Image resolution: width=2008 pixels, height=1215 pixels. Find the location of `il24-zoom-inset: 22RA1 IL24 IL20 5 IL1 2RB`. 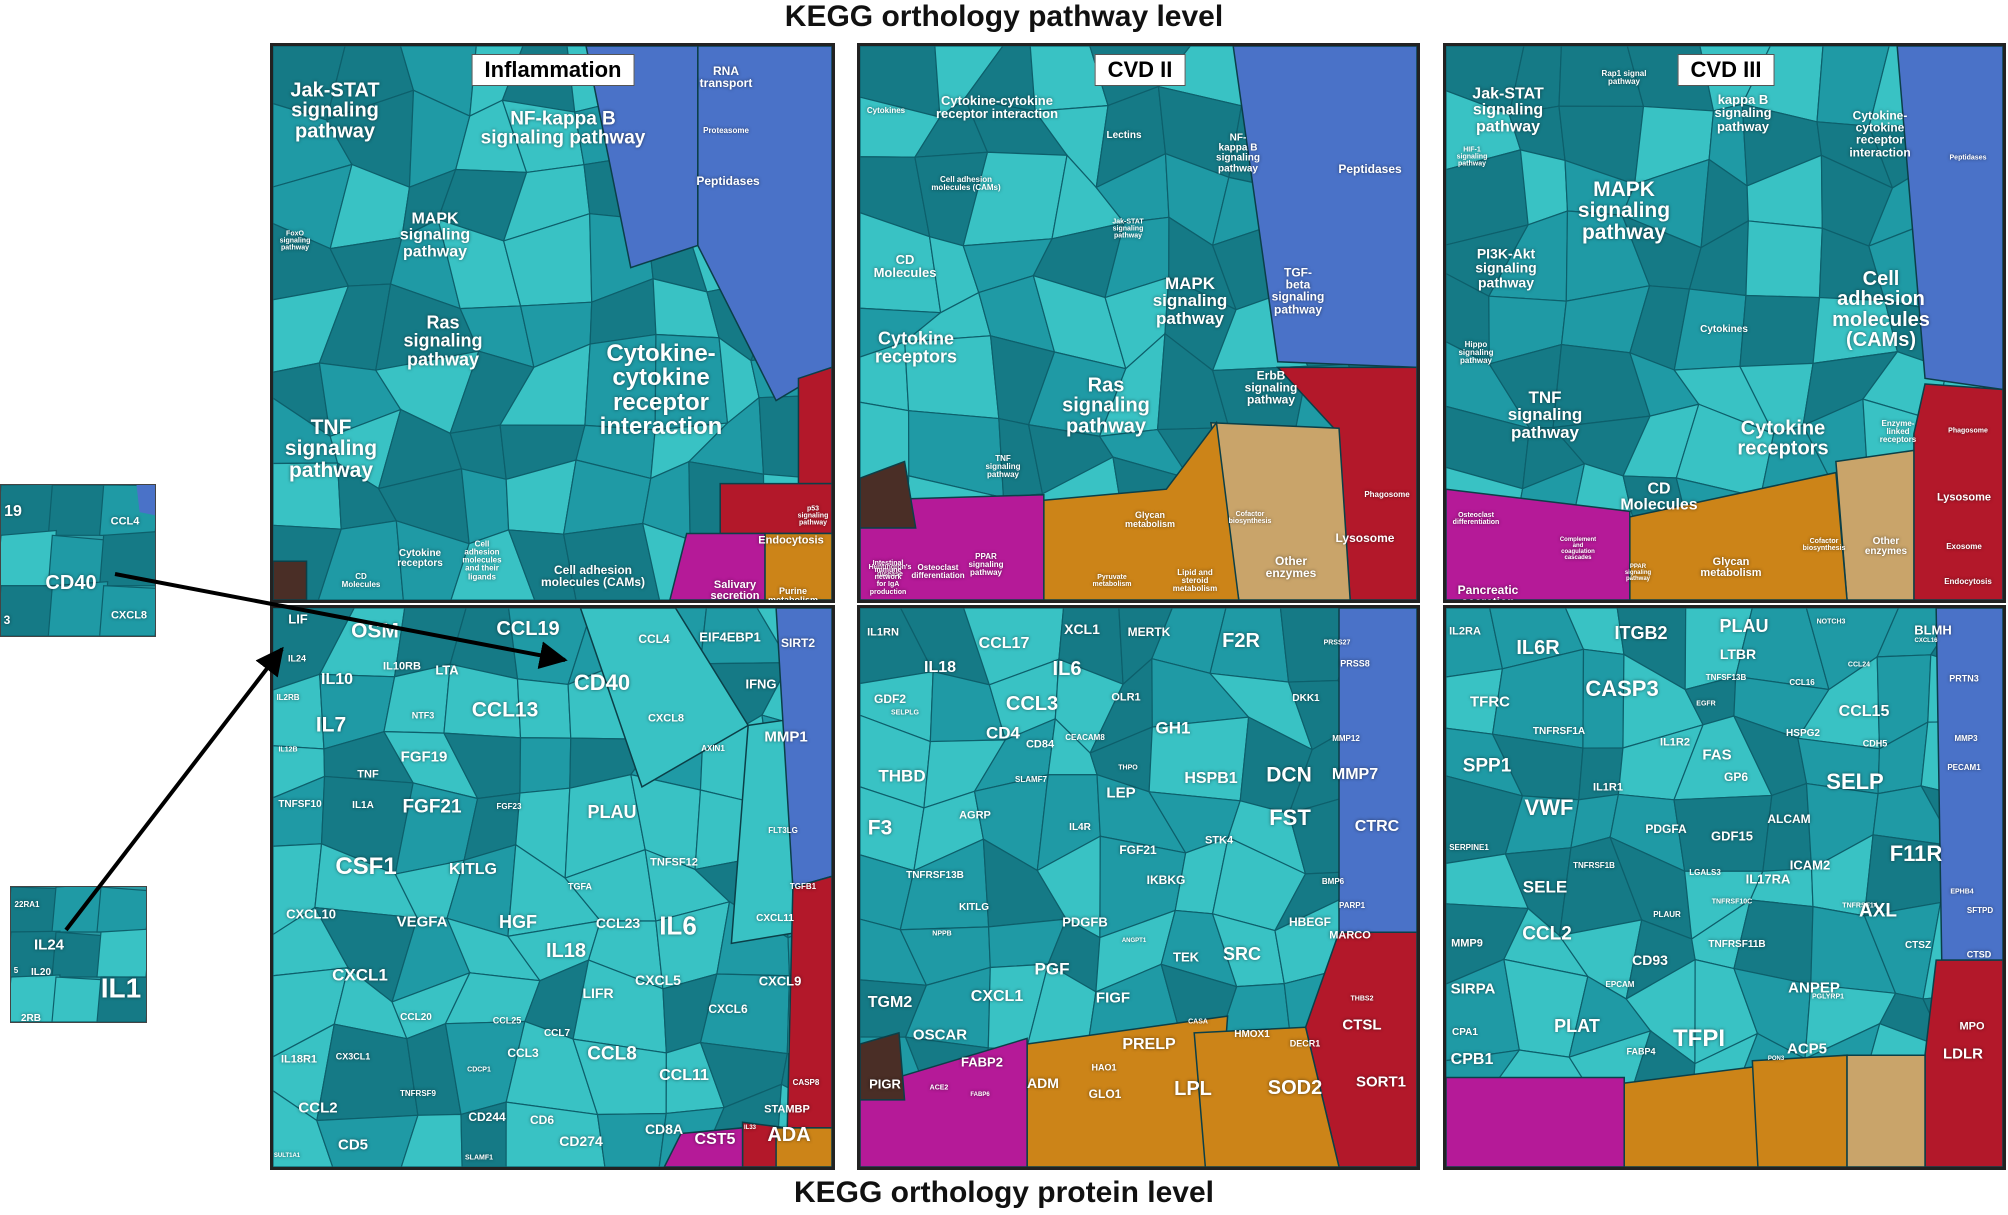

il24-zoom-inset: 22RA1 IL24 IL20 5 IL1 2RB is located at coordinates (78, 954).